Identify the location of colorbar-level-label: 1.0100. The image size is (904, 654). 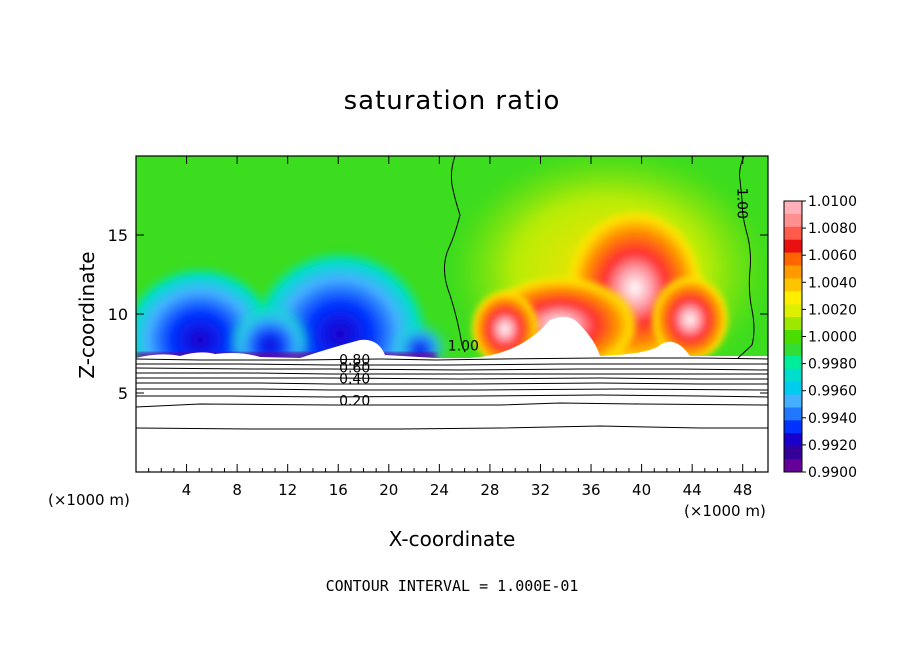
(832, 202).